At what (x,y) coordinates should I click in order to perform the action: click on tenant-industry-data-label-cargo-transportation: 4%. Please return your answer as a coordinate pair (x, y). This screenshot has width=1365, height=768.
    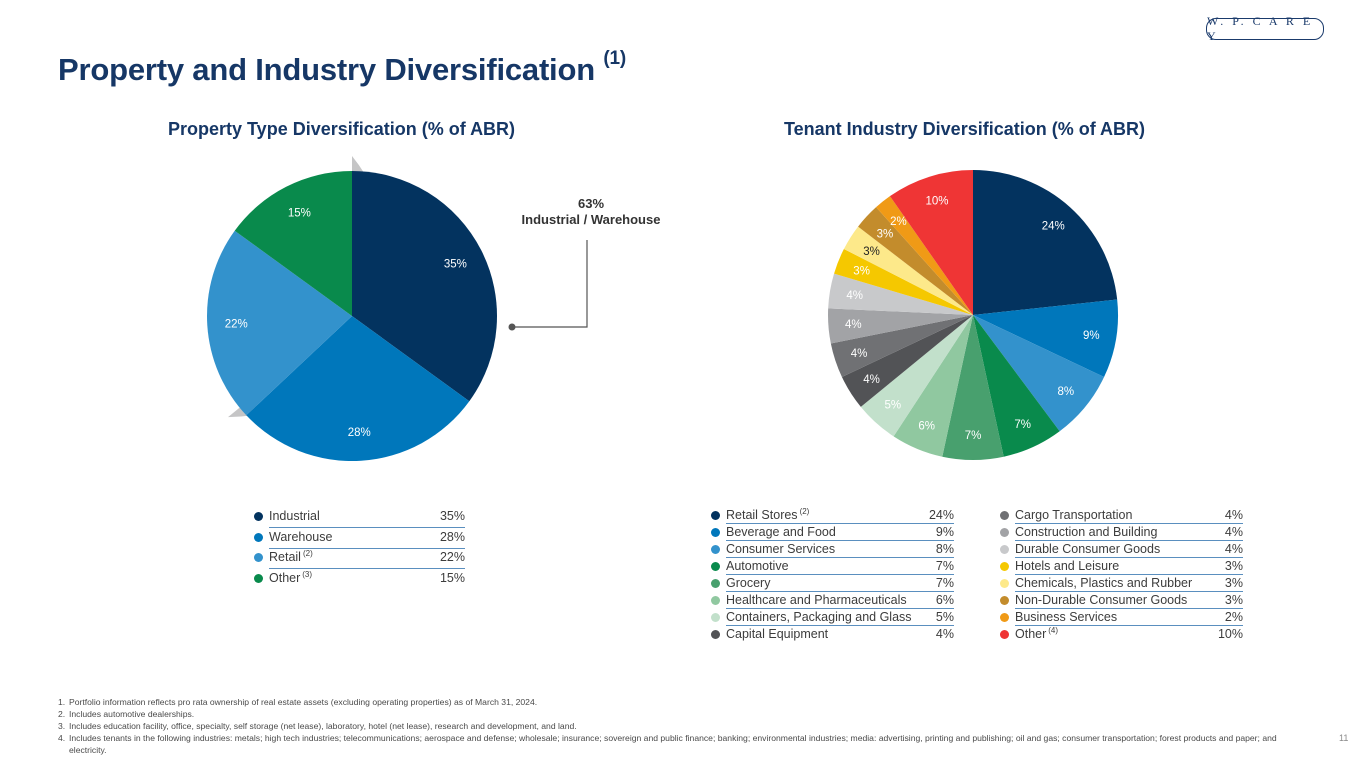
    Looking at the image, I should click on (859, 354).